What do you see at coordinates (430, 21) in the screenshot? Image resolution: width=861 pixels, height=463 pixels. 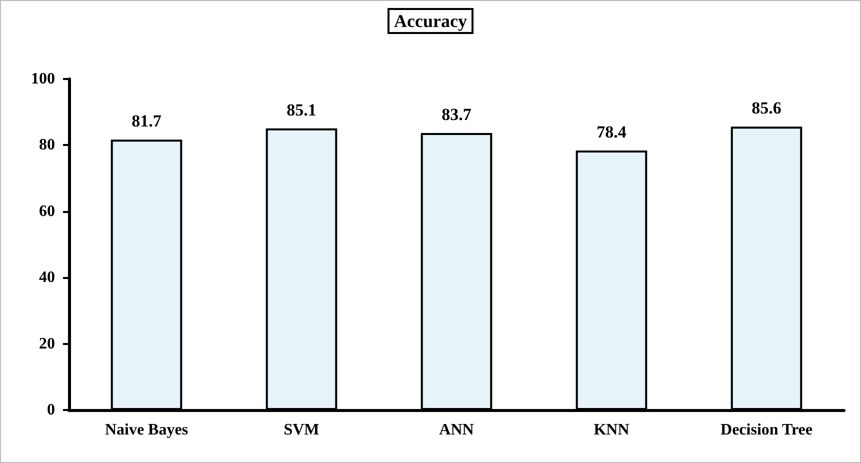 I see `chart-title: Accuracy` at bounding box center [430, 21].